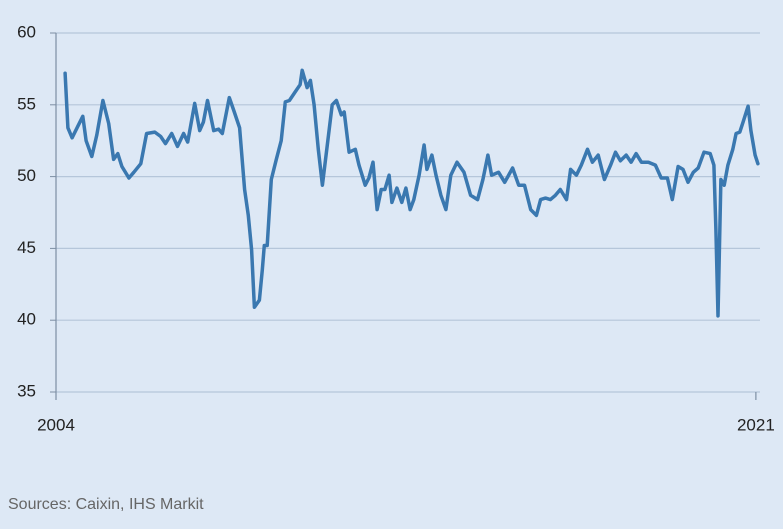 This screenshot has height=529, width=783. Describe the element at coordinates (26, 319) in the screenshot. I see `y-tick-label: 40` at that location.